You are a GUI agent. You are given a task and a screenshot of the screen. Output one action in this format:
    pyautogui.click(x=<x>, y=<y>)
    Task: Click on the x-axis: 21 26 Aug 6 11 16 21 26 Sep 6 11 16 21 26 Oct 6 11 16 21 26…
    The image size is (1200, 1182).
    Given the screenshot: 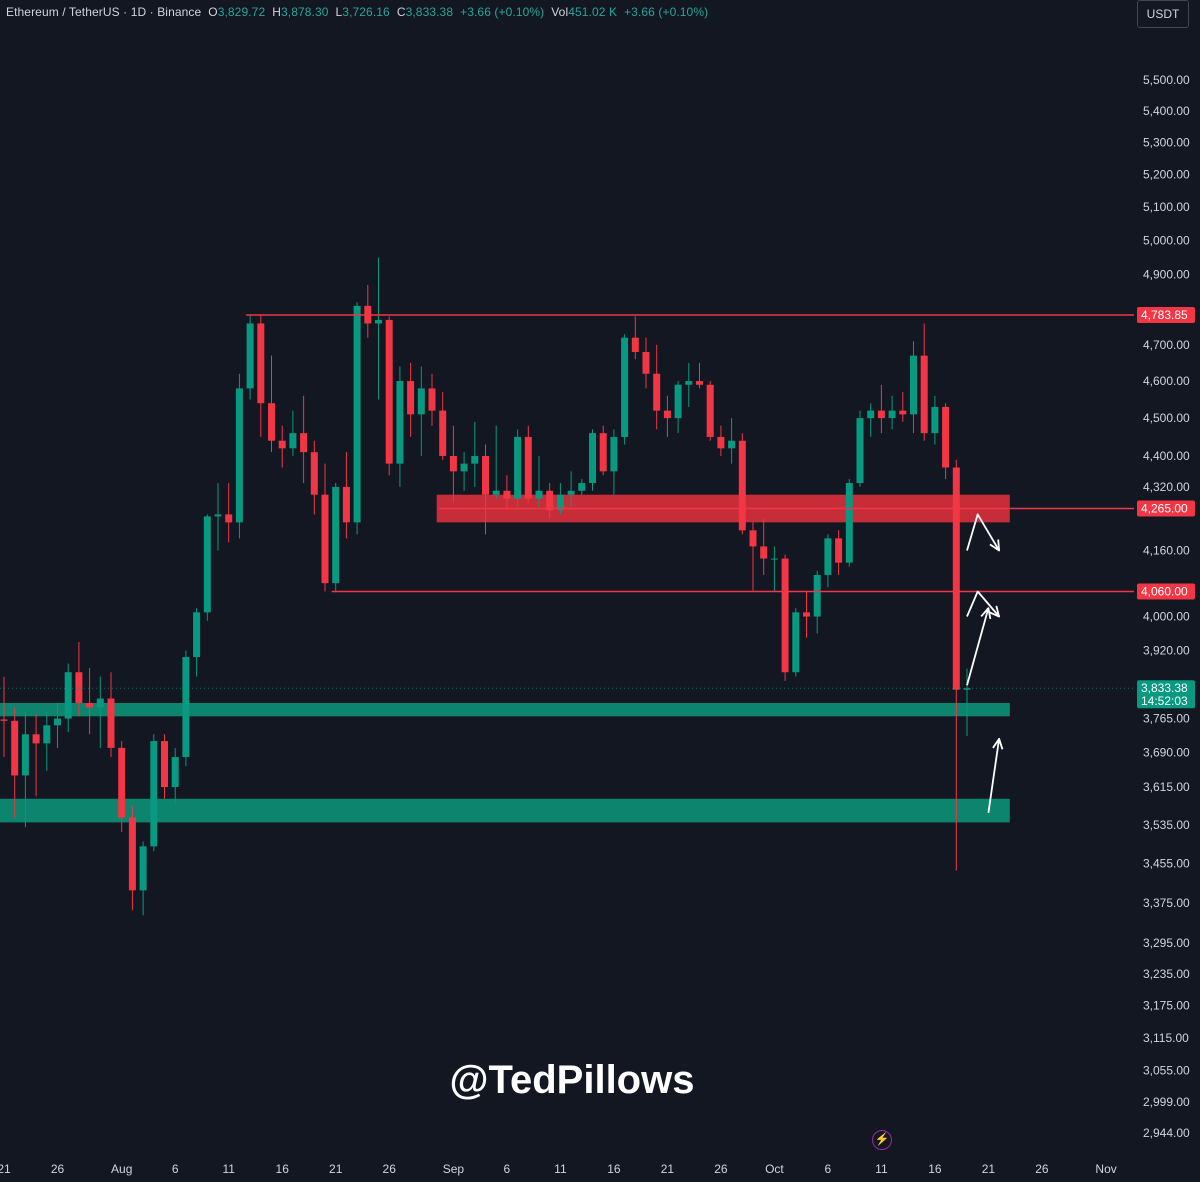 What is the action you would take?
    pyautogui.click(x=558, y=1169)
    